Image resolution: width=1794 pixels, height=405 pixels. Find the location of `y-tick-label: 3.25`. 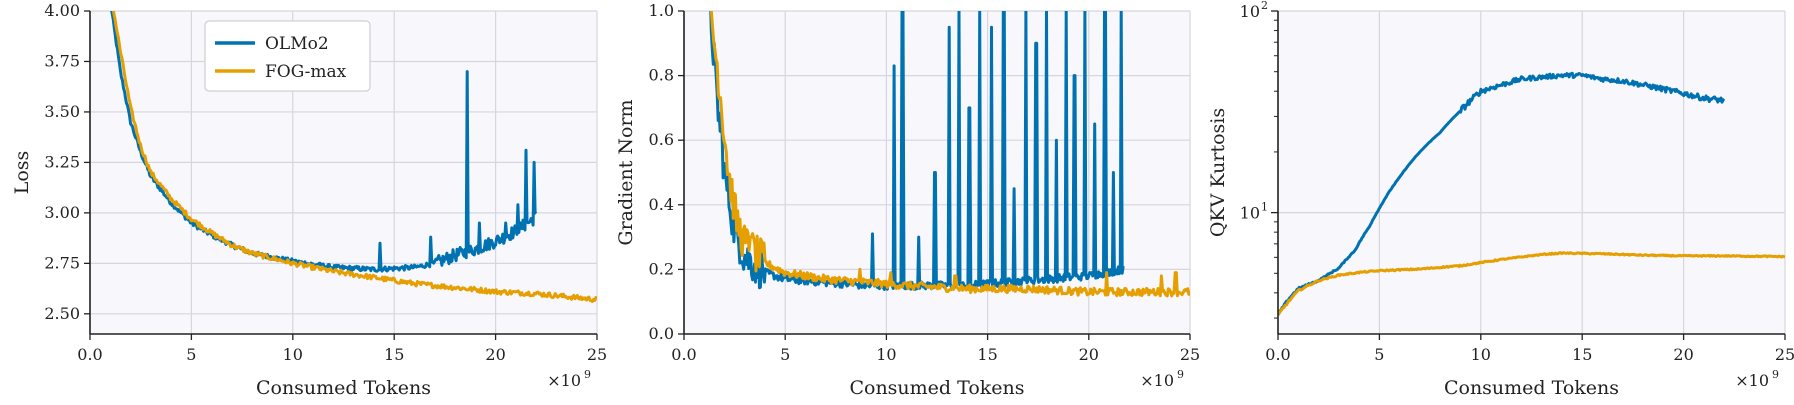

y-tick-label: 3.25 is located at coordinates (62, 161).